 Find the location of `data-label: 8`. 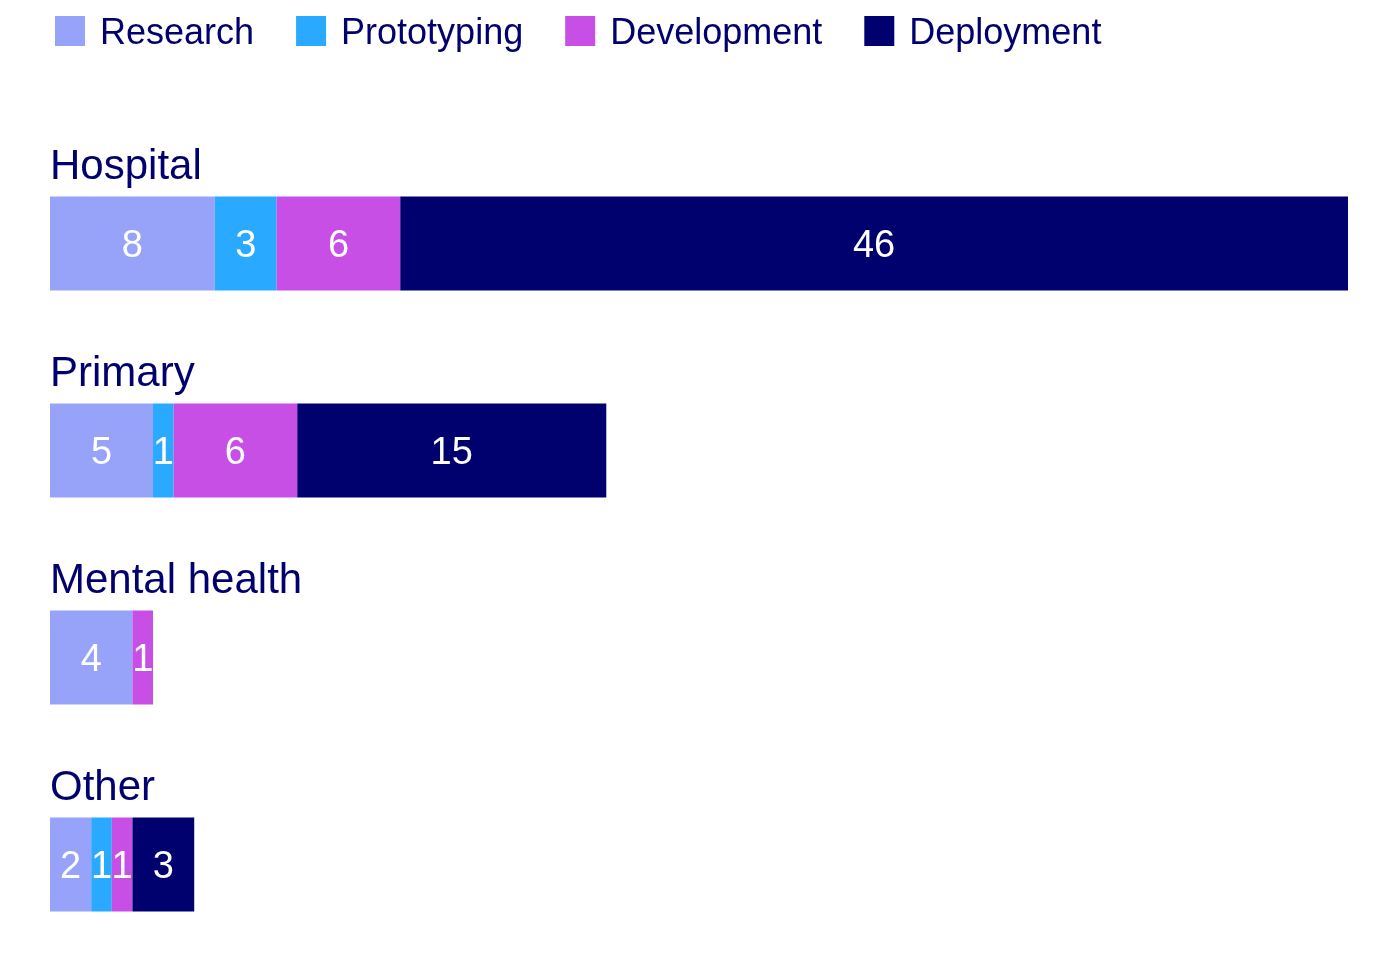

data-label: 8 is located at coordinates (132, 243).